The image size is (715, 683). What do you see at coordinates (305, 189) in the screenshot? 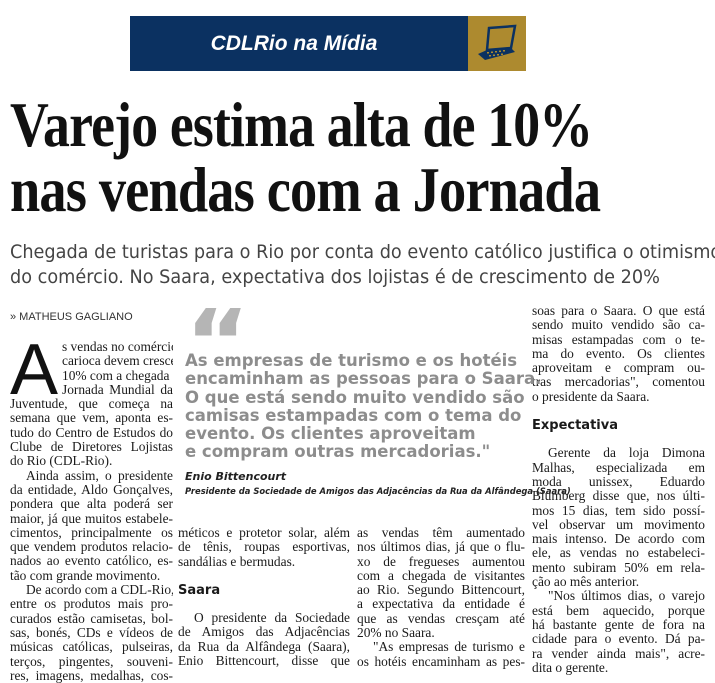
I see `headline-line-2: nas vendas com a Jornada` at bounding box center [305, 189].